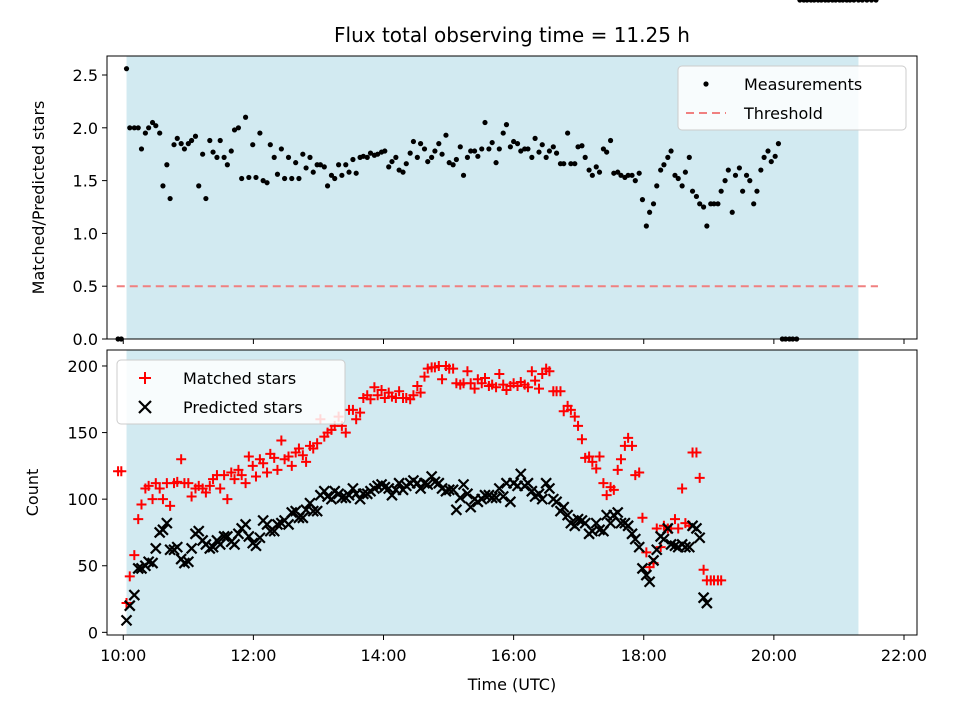 This screenshot has width=960, height=720. I want to click on x-tick-label: 14:00, so click(383, 655).